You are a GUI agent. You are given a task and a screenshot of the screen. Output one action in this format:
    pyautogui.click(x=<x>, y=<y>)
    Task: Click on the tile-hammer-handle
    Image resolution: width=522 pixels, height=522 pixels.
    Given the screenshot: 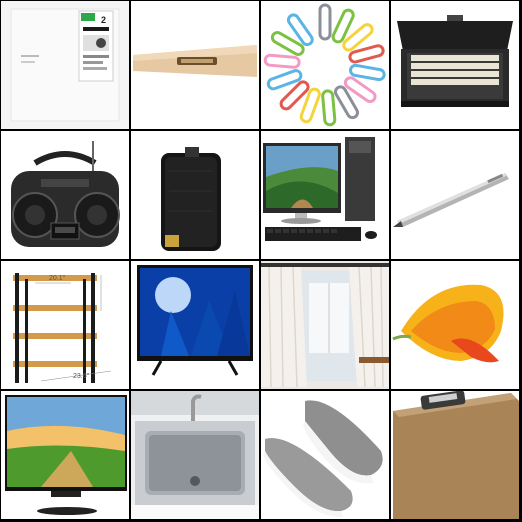 What is the action you would take?
    pyautogui.click(x=195, y=65)
    